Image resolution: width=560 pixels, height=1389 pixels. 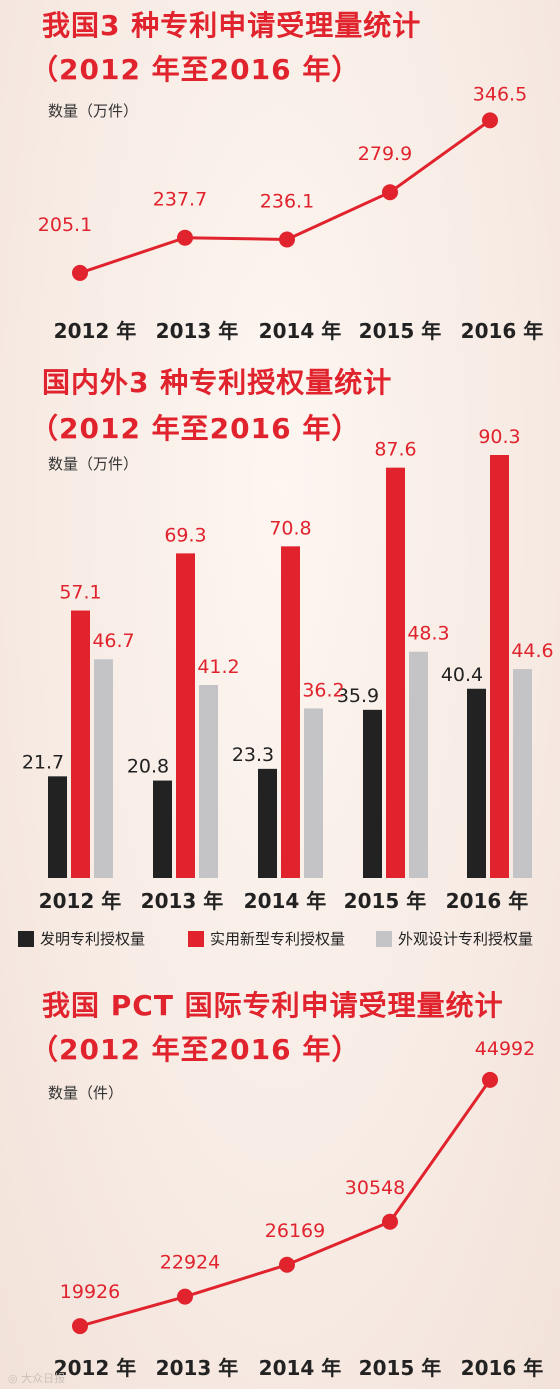 What do you see at coordinates (93, 111) in the screenshot?
I see `chart1-ylabel: 数量（万件）` at bounding box center [93, 111].